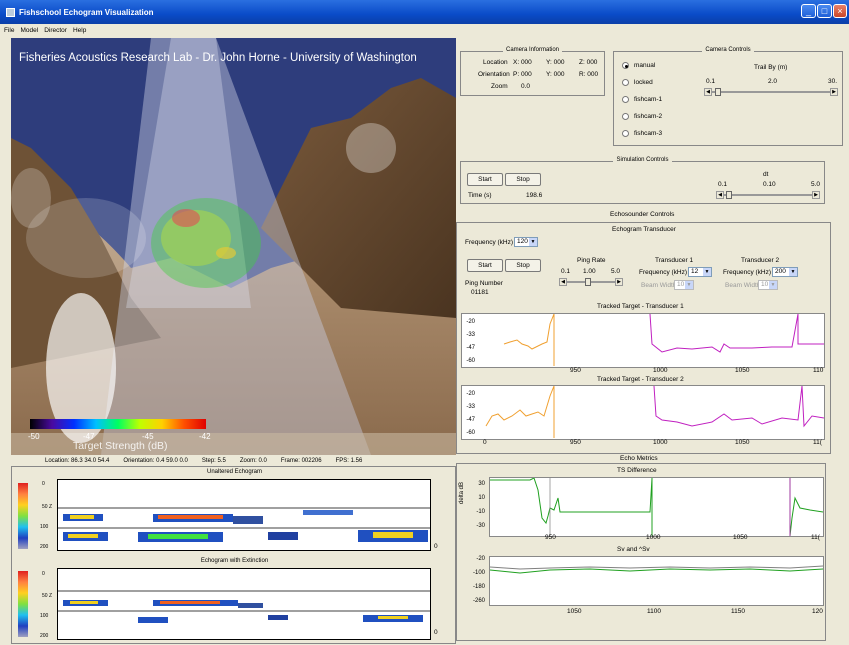 The width and height of the screenshot is (849, 645). I want to click on echogram-freq-label: Frequency (kHz), so click(489, 242).